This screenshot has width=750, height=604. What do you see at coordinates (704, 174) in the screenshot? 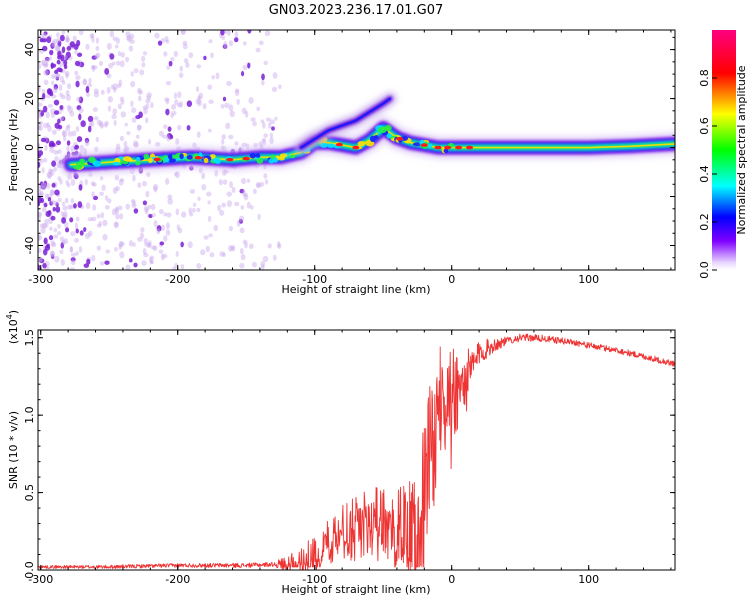
I see `colorbar-tick-label: 0.4` at bounding box center [704, 174].